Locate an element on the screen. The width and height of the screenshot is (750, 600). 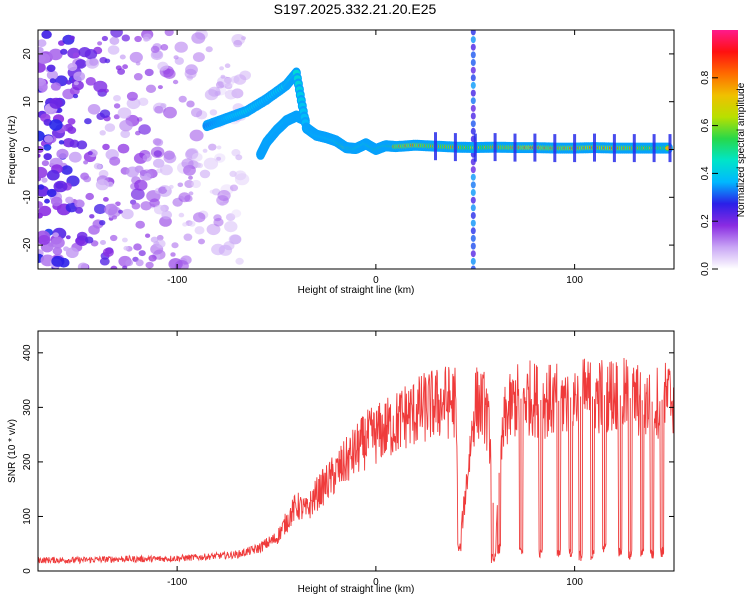
y-tick-label: 300 is located at coordinates (27, 407).